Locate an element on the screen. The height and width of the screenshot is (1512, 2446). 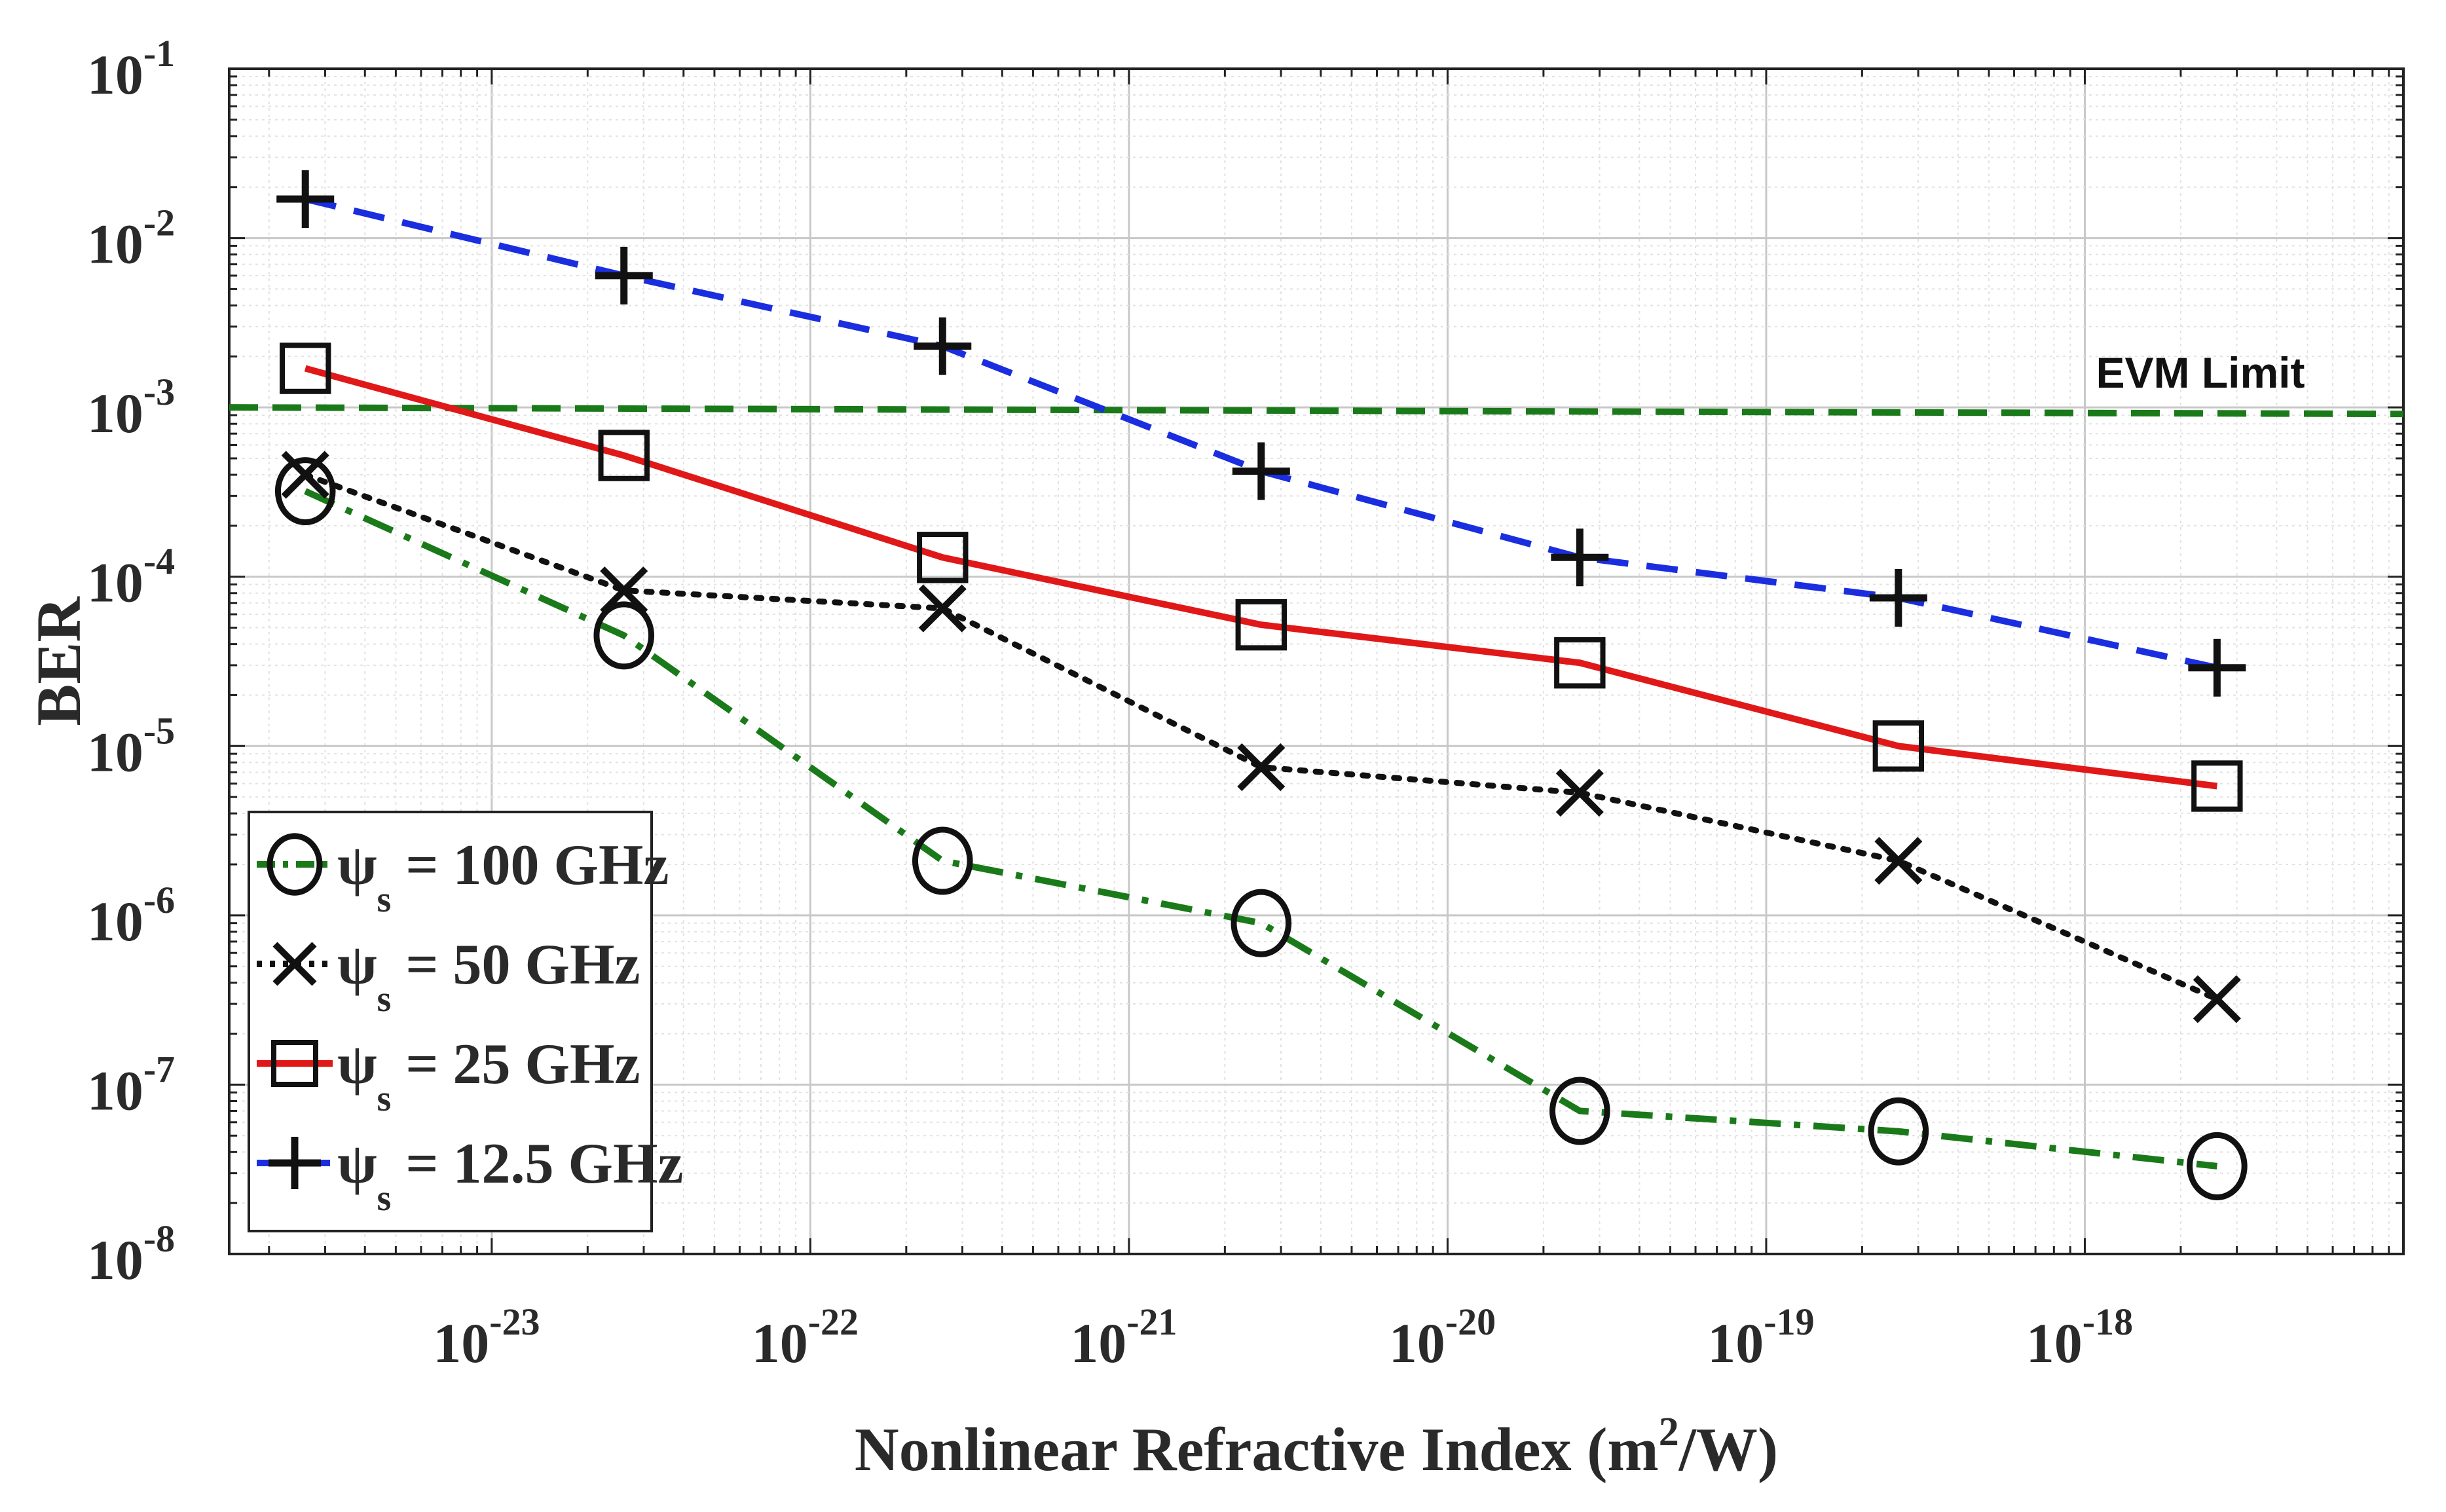
y-tick-exponent: -1 is located at coordinates (159, 53).